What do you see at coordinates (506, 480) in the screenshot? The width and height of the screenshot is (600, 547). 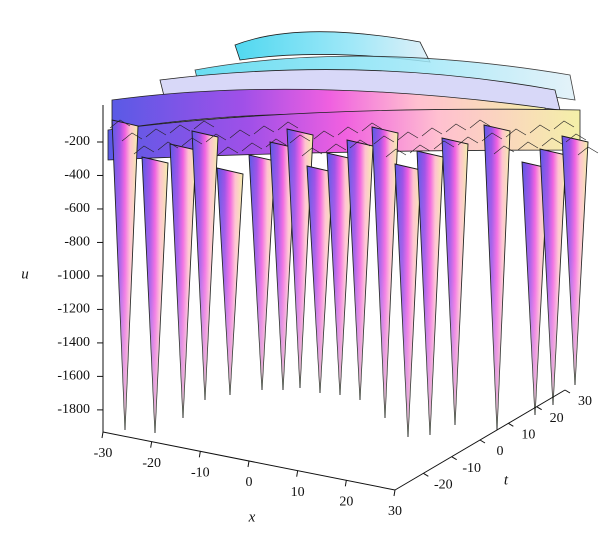 I see `t-axis-label: t` at bounding box center [506, 480].